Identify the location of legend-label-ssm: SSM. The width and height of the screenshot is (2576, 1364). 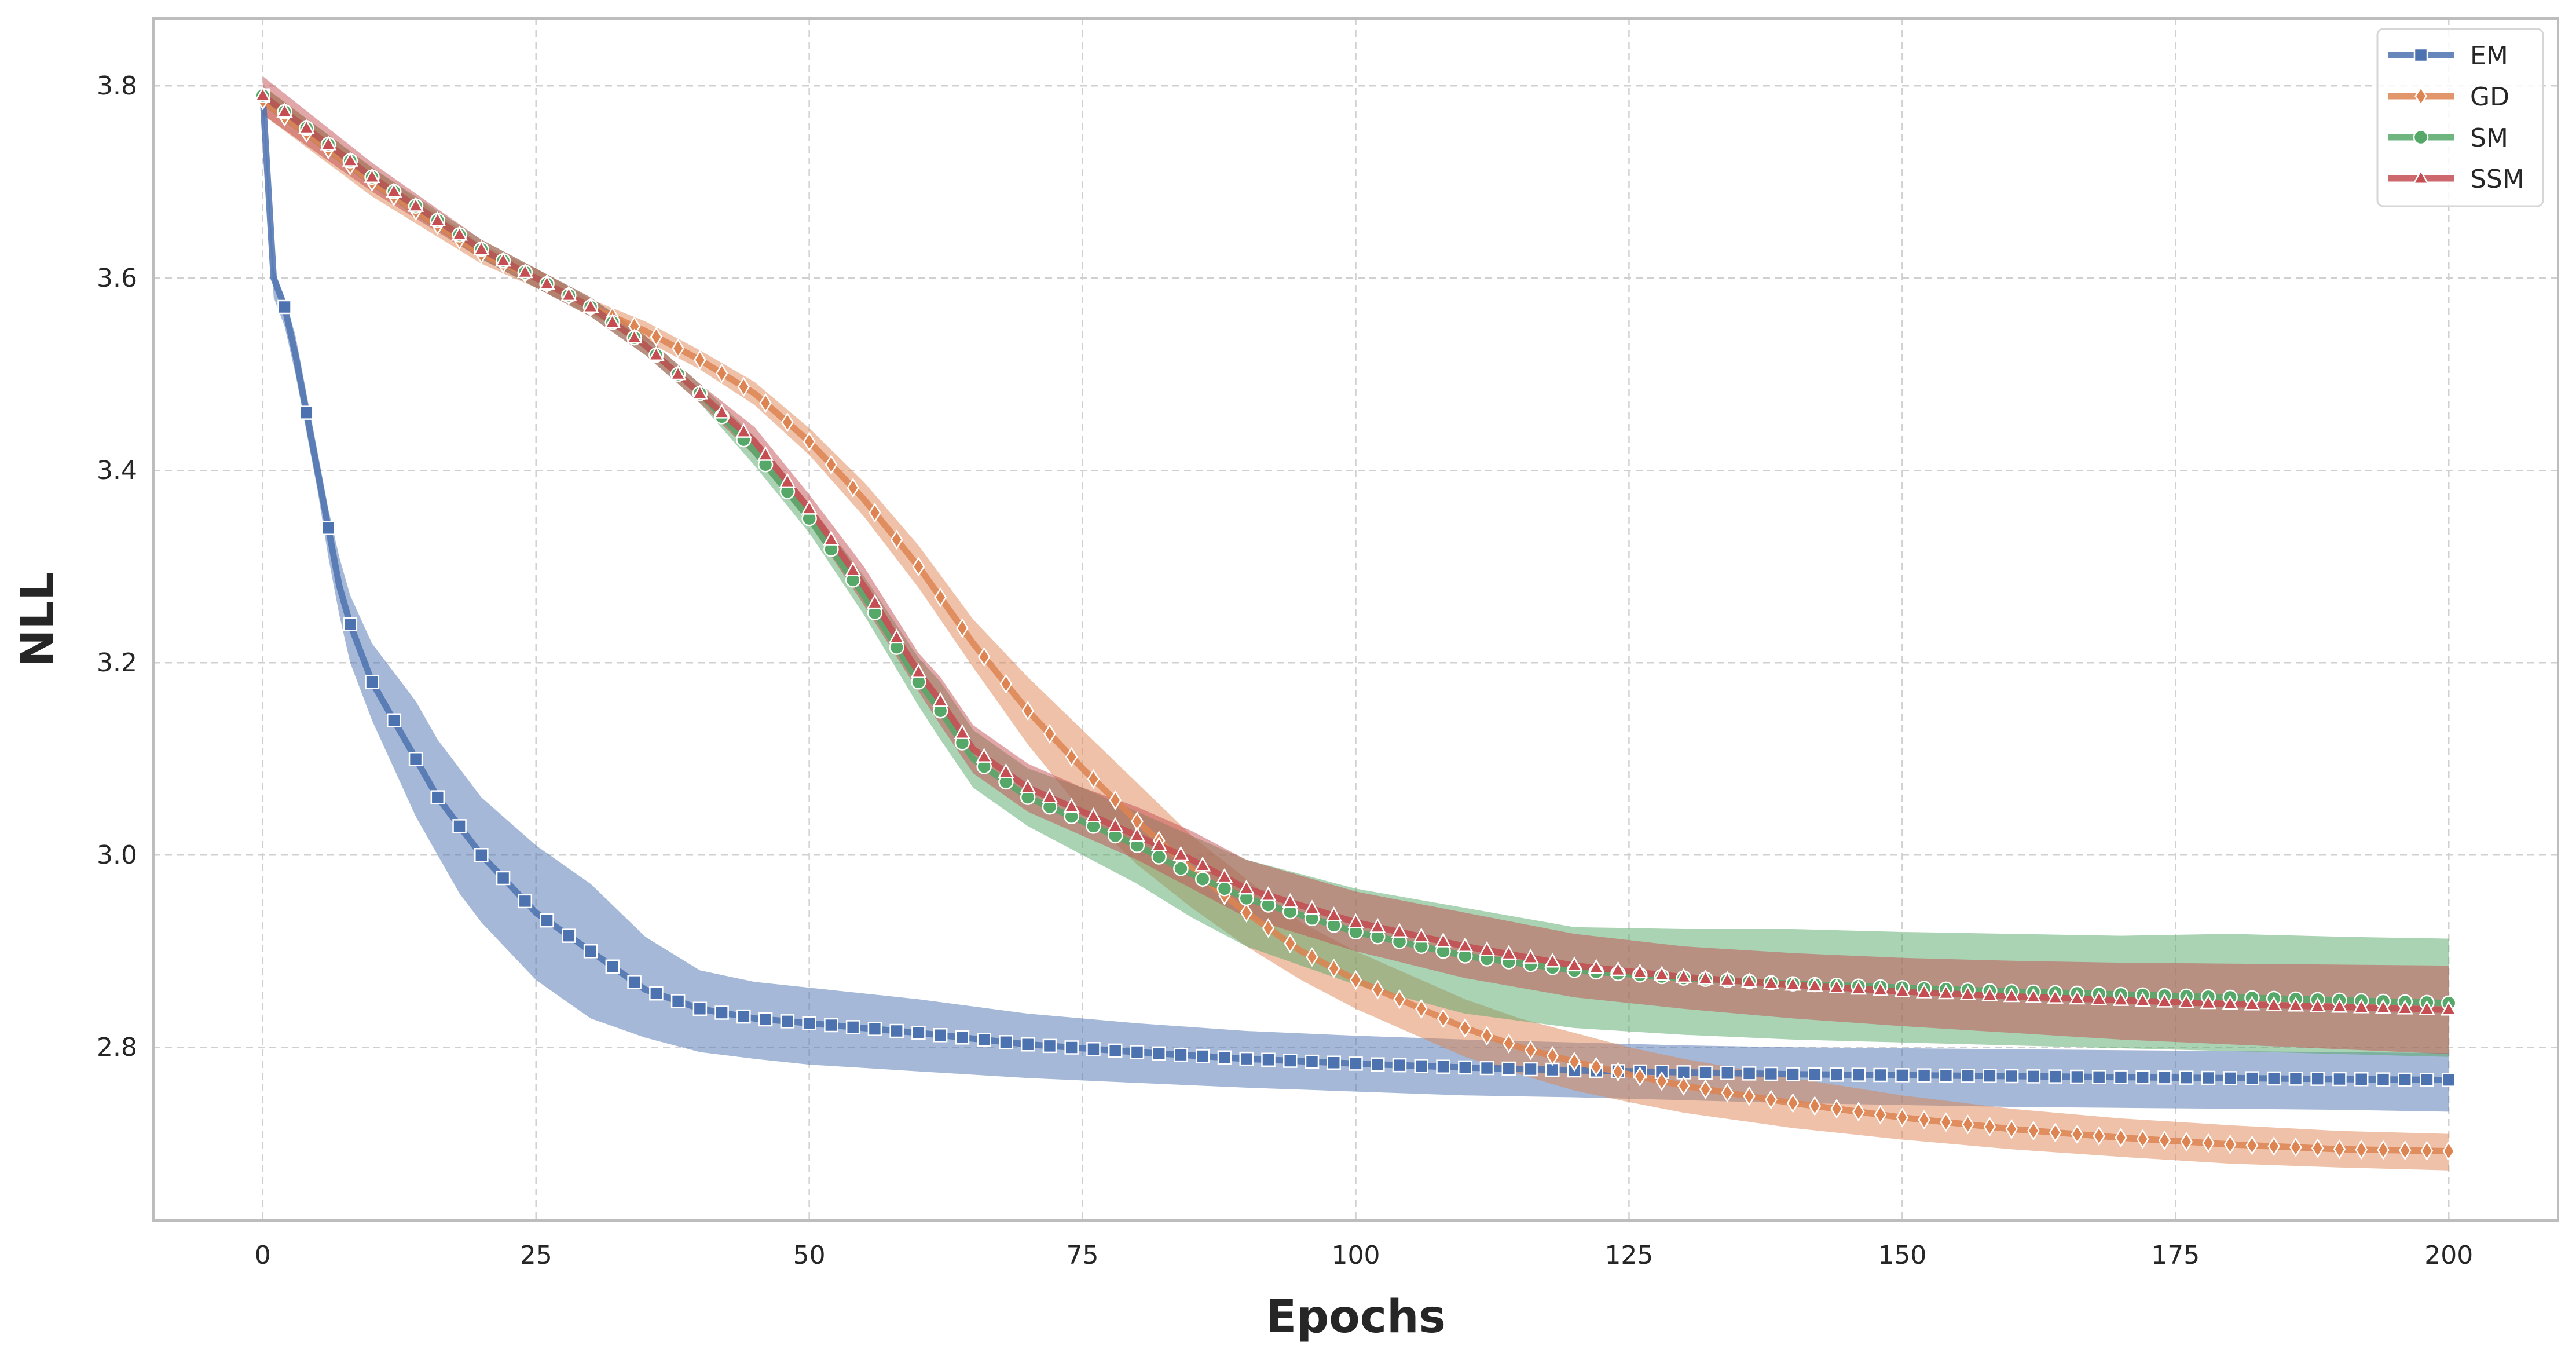
(2497, 179).